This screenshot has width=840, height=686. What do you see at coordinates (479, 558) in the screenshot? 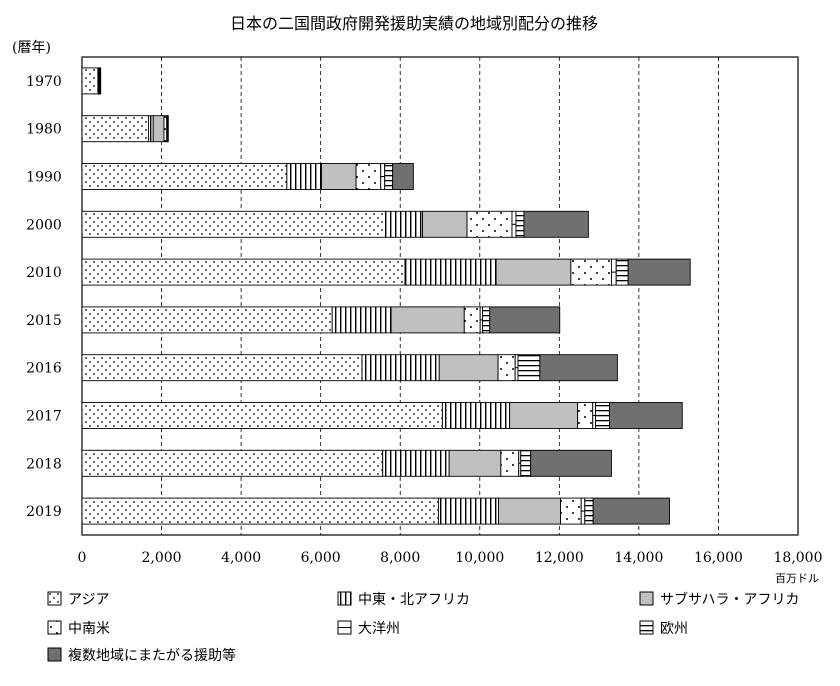
I see `x-tick-label: 10,000` at bounding box center [479, 558].